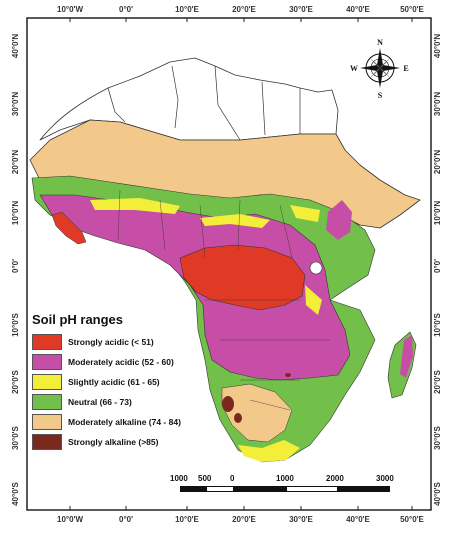 This screenshot has width=450, height=534. What do you see at coordinates (385, 478) in the screenshot?
I see `scale-tick-label: 3000` at bounding box center [385, 478].